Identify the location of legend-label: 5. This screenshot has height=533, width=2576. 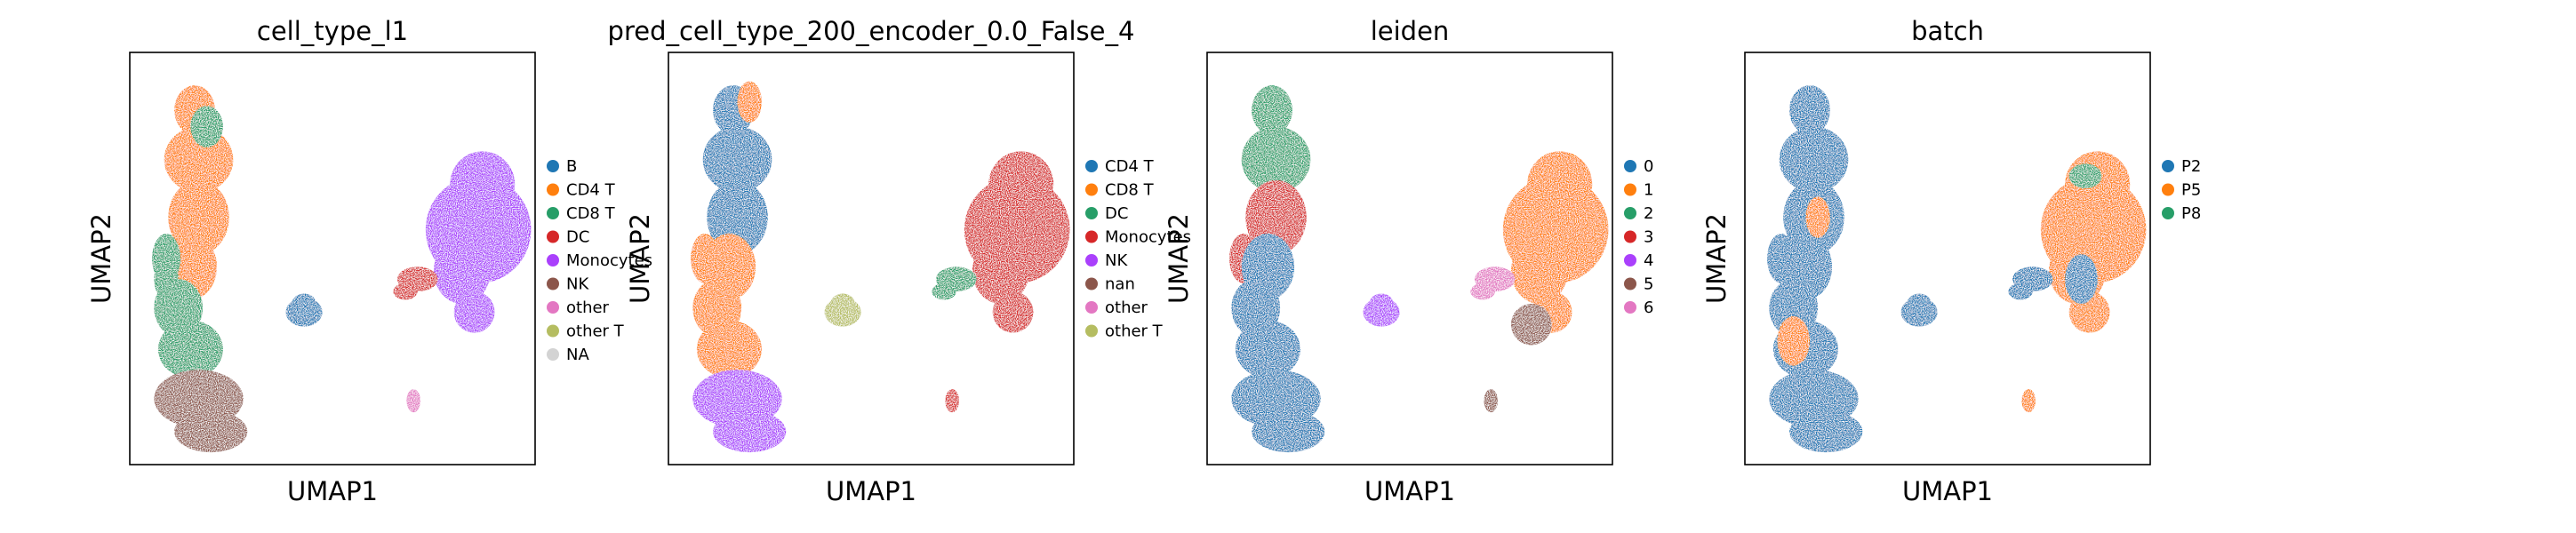
(1648, 284).